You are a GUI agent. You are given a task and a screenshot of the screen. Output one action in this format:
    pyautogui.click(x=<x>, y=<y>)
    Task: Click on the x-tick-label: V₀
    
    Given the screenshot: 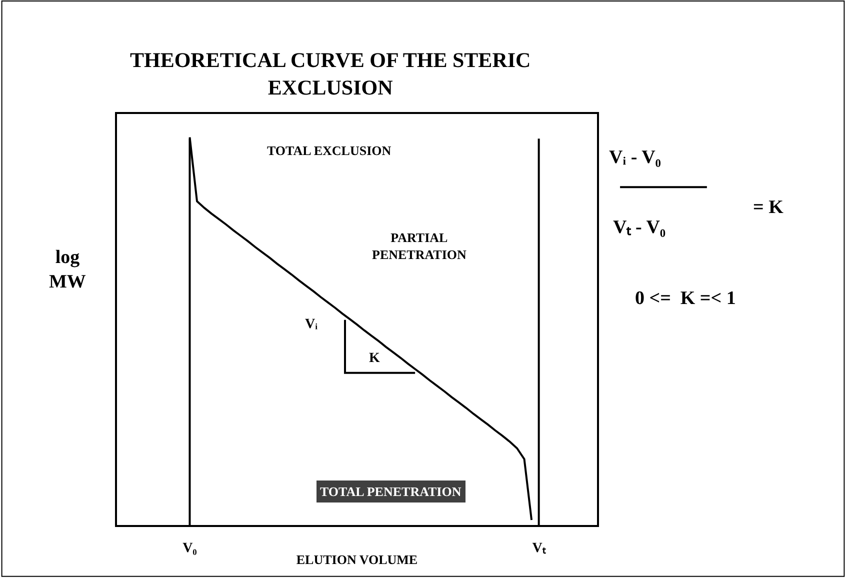 What is the action you would take?
    pyautogui.click(x=189, y=548)
    